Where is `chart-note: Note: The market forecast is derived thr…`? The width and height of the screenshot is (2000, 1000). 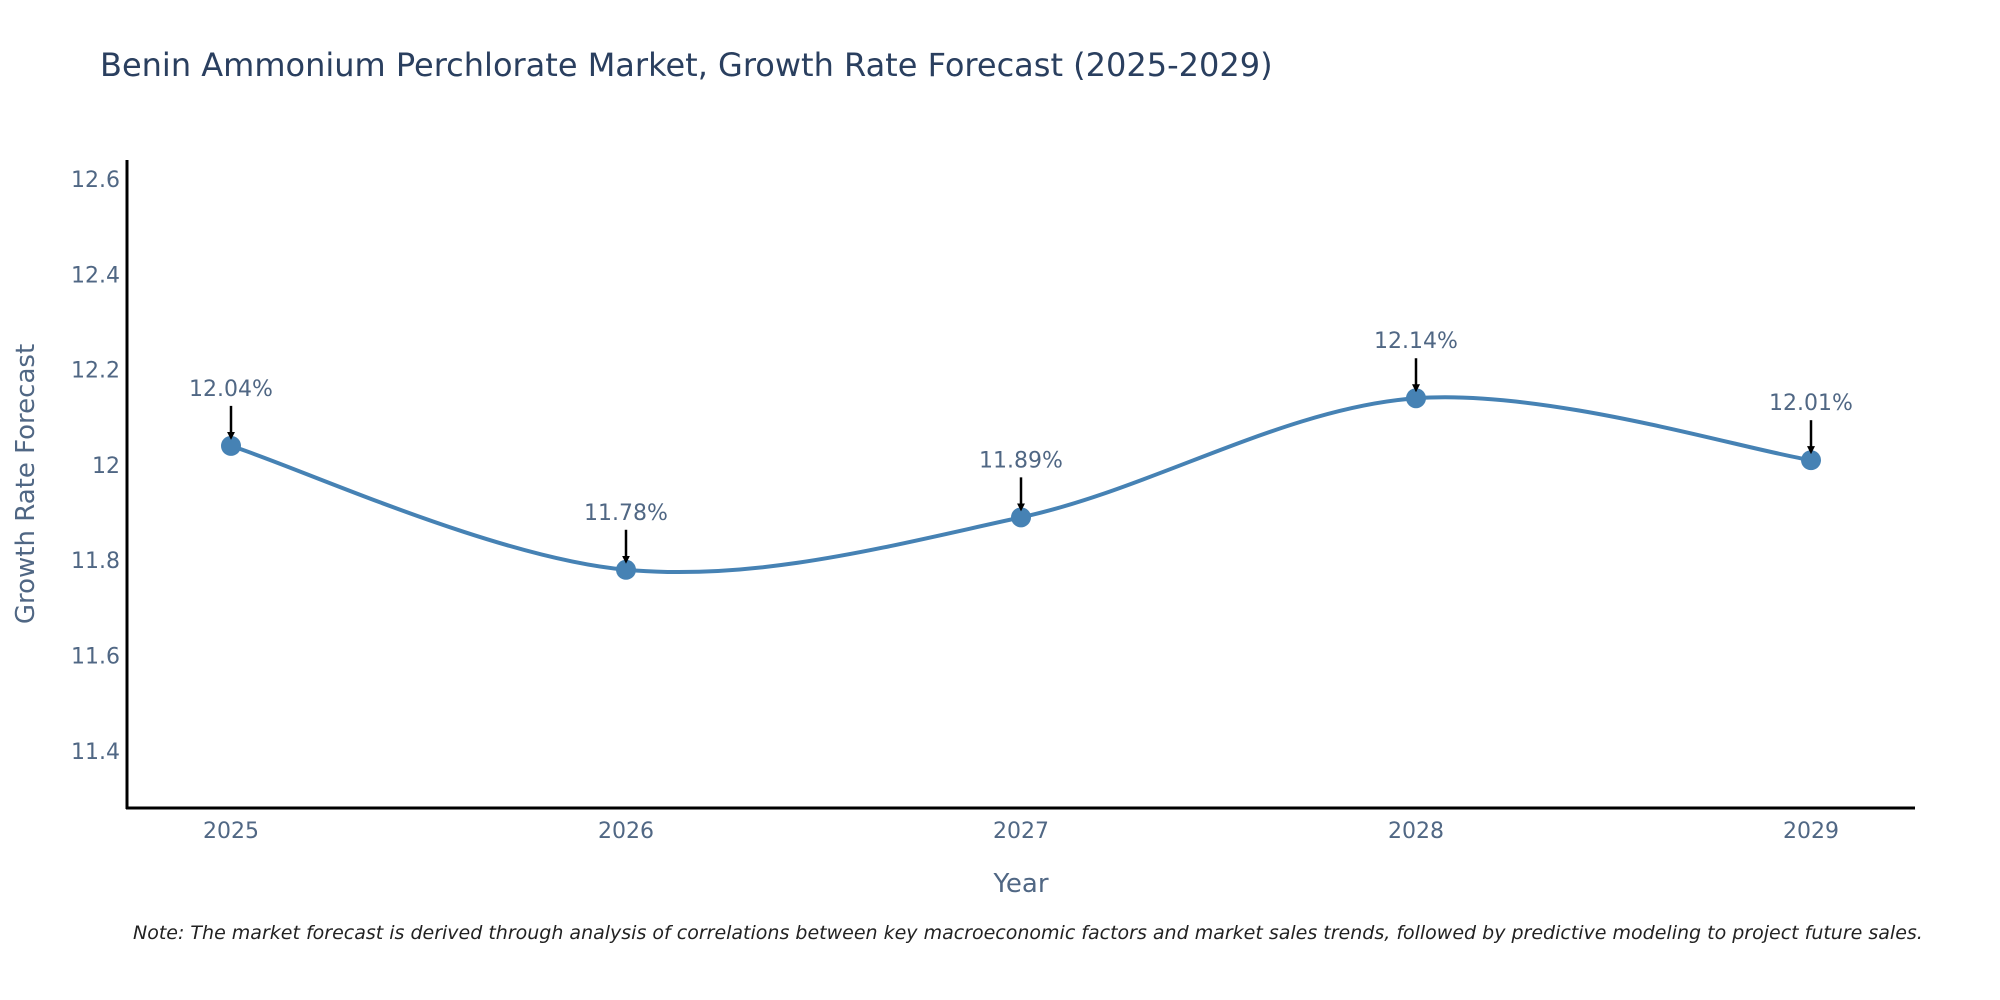 chart-note: Note: The market forecast is derived thr… is located at coordinates (1028, 933).